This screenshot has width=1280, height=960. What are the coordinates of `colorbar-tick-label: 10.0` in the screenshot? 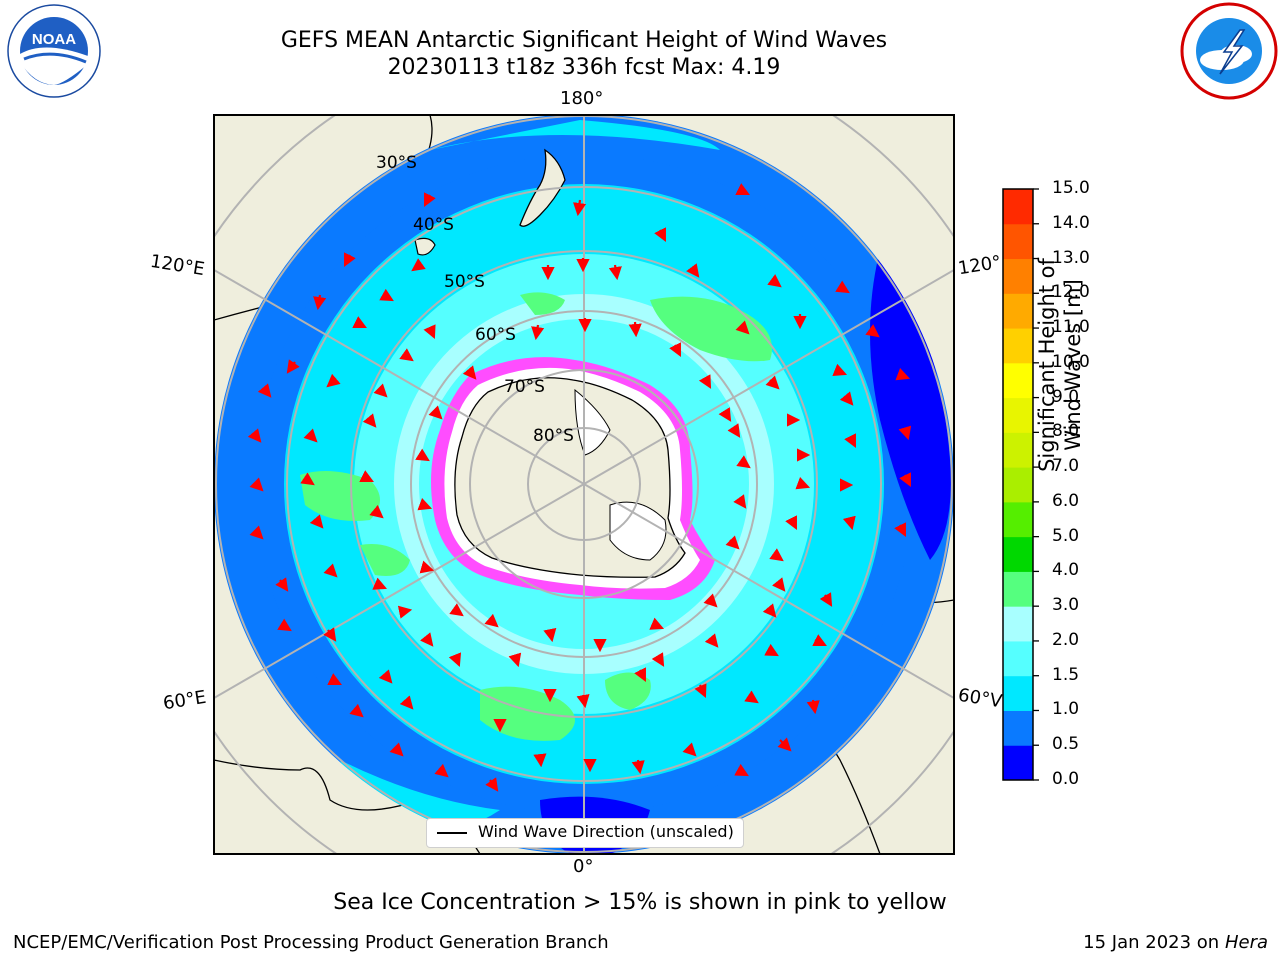 It's located at (1071, 361).